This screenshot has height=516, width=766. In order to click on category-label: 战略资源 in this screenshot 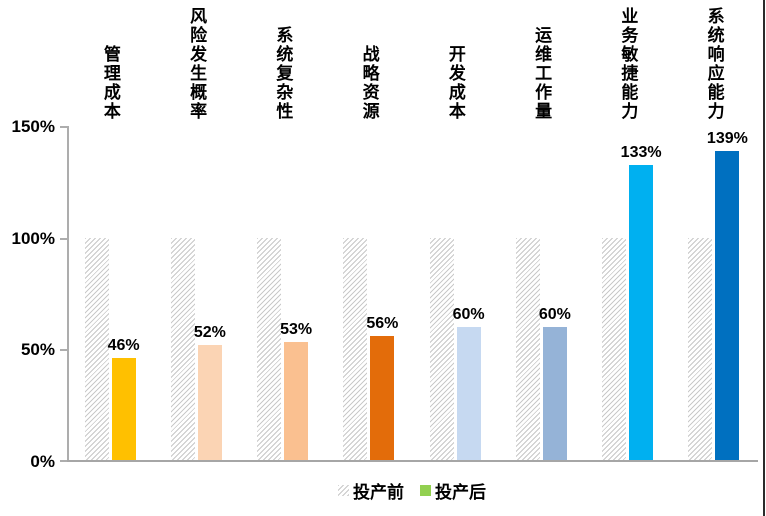, I will do `click(369, 83)`.